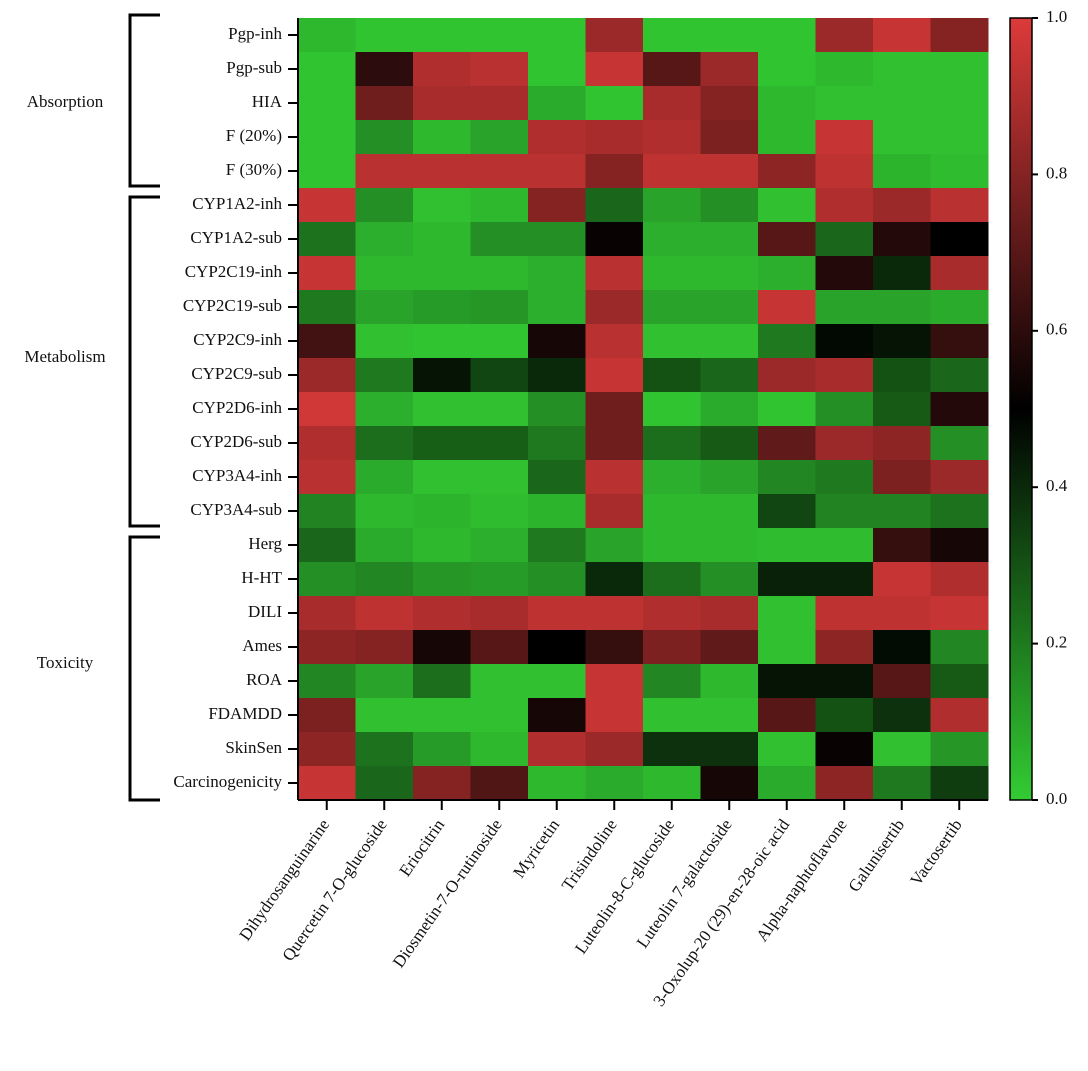 The width and height of the screenshot is (1088, 1071). Describe the element at coordinates (334, 890) in the screenshot. I see `column-label: Quercetin 7-O-glucoside` at that location.